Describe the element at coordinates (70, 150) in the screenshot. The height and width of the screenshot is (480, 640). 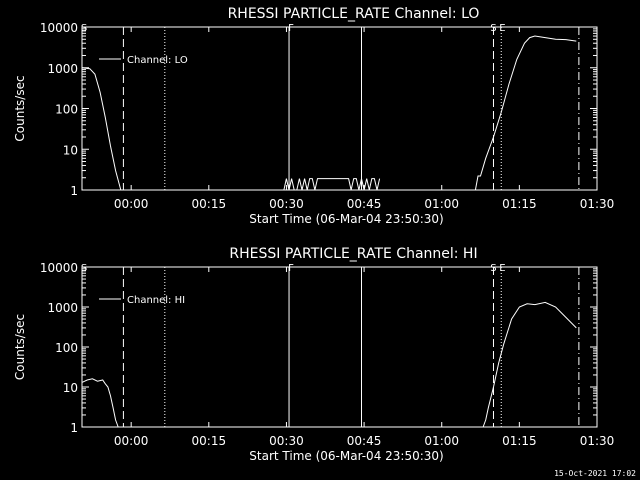
I see `panel1-y-tick-label: 10` at that location.